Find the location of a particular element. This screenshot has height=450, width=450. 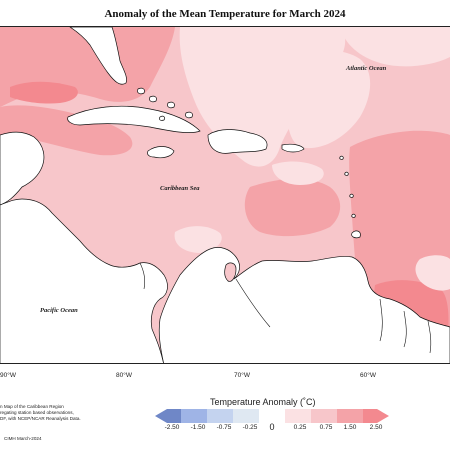

legend-tick-3: -0.25 is located at coordinates (250, 427).